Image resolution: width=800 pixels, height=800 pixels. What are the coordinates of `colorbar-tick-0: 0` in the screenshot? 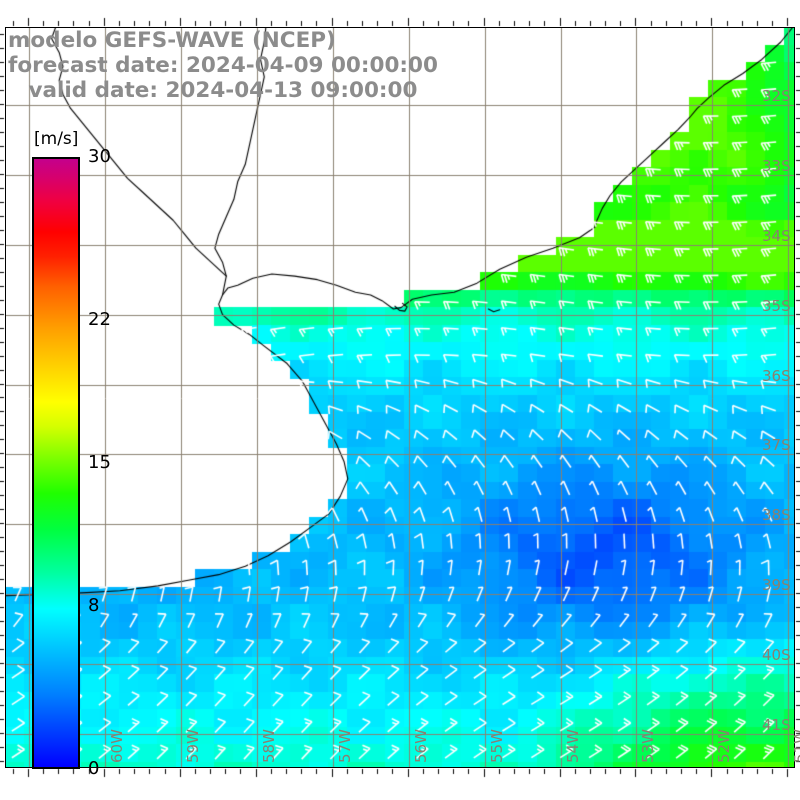 It's located at (94, 768).